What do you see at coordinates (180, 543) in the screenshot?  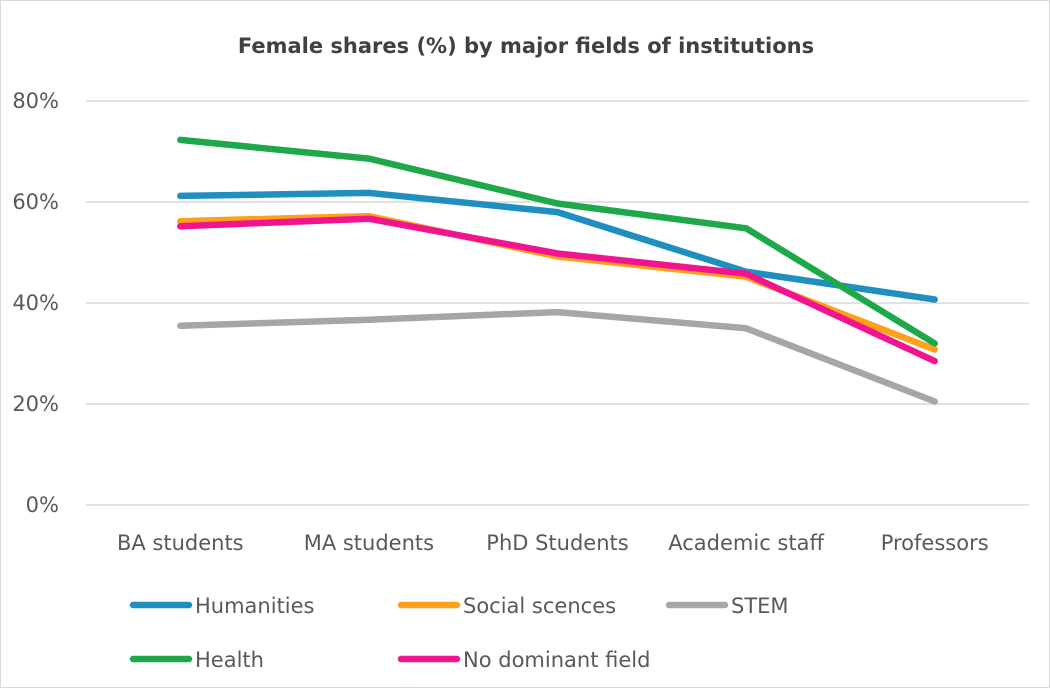 I see `x-tick-label: BA students` at bounding box center [180, 543].